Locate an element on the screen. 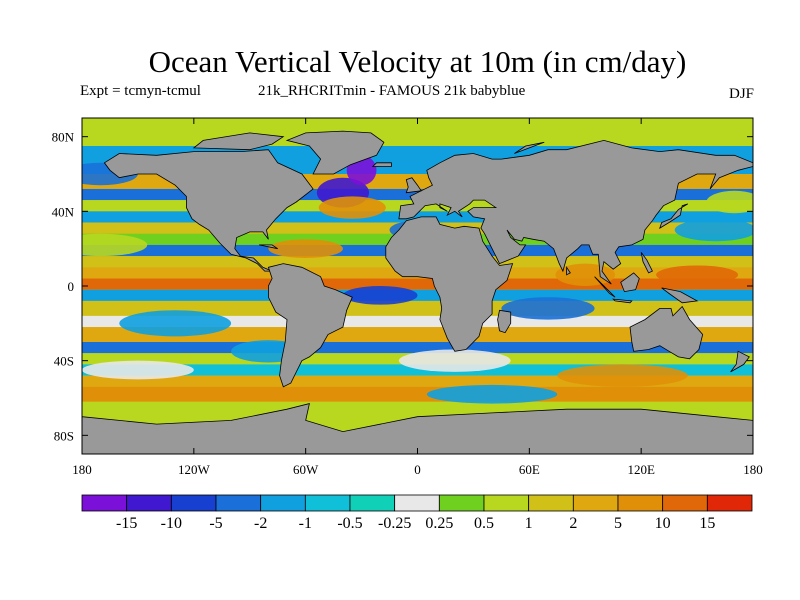 The width and height of the screenshot is (800, 600). colorbar-label: 0.25 is located at coordinates (439, 523).